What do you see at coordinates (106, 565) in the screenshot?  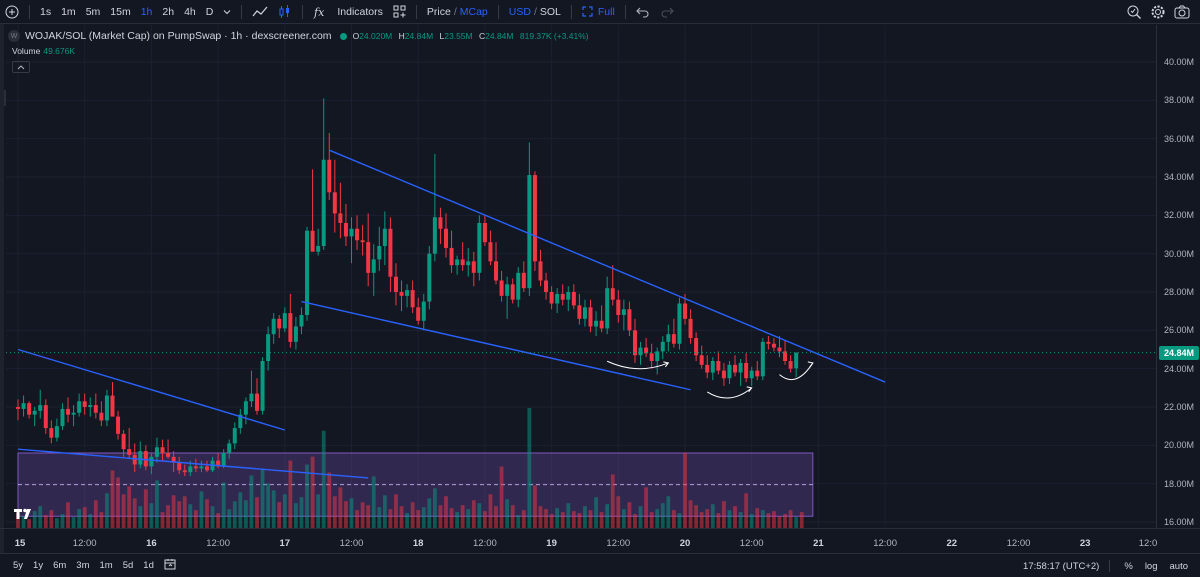 I see `range-1m: 1m` at bounding box center [106, 565].